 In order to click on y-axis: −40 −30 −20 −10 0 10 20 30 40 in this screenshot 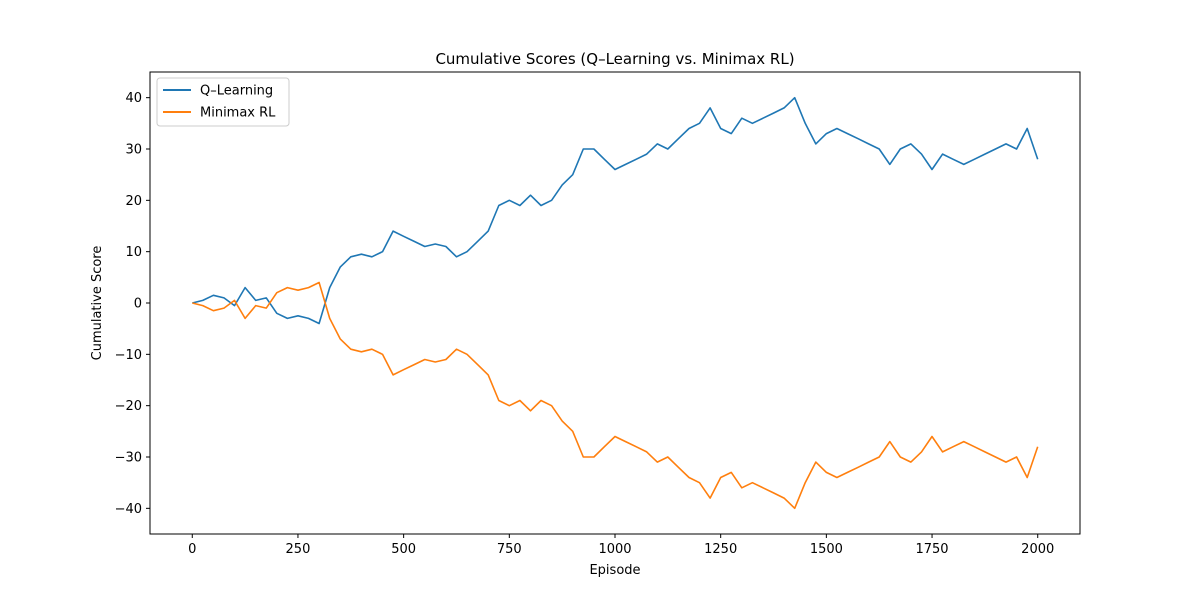, I will do `click(132, 304)`.